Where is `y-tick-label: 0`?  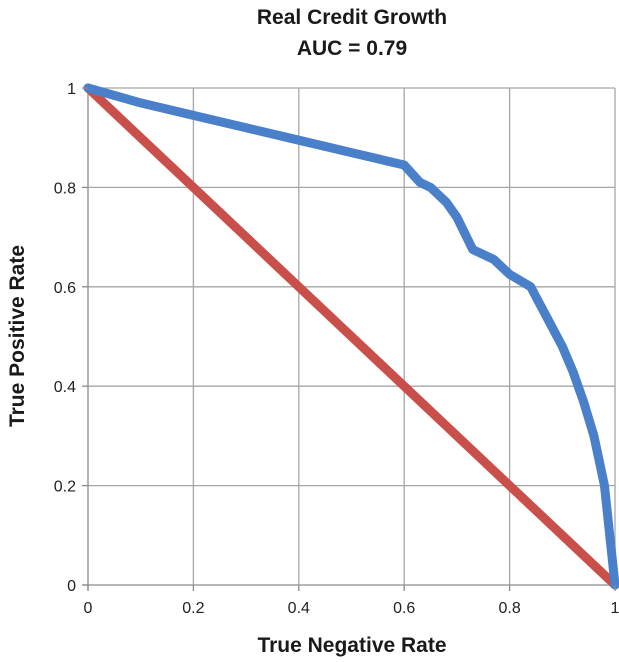 y-tick-label: 0 is located at coordinates (71, 586).